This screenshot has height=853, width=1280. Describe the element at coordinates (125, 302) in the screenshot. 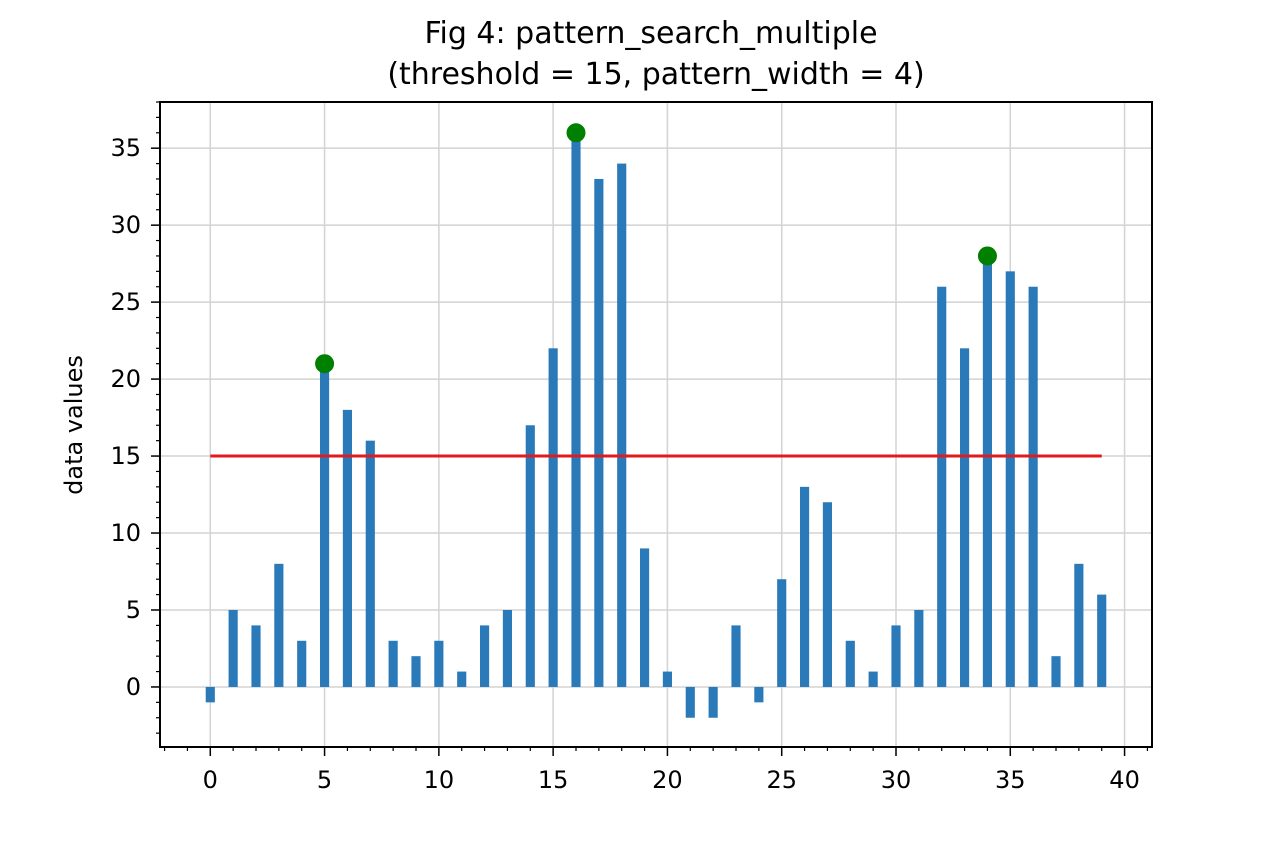

I see `y-tick-label: 25` at that location.